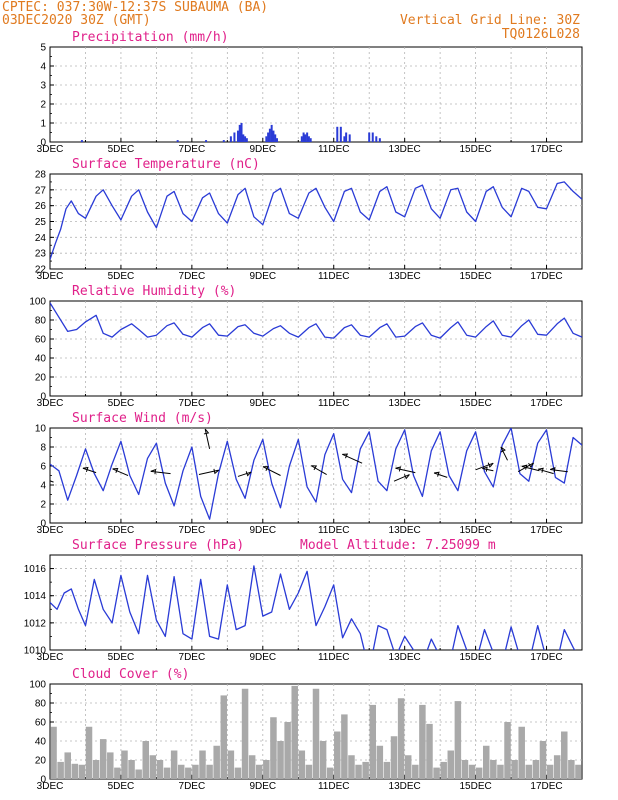 This screenshot has width=618, height=800. Describe the element at coordinates (166, 164) in the screenshot. I see `panel-title: Surface Temperature (nC)` at that location.